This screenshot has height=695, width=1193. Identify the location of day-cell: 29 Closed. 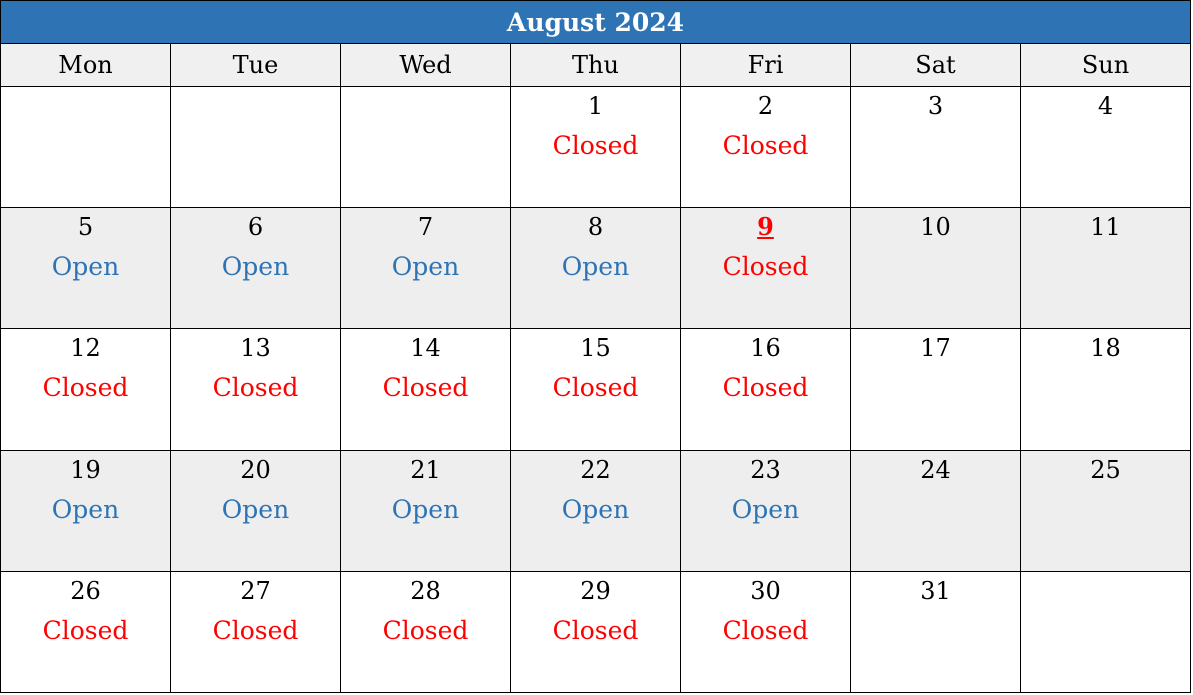
(595, 632).